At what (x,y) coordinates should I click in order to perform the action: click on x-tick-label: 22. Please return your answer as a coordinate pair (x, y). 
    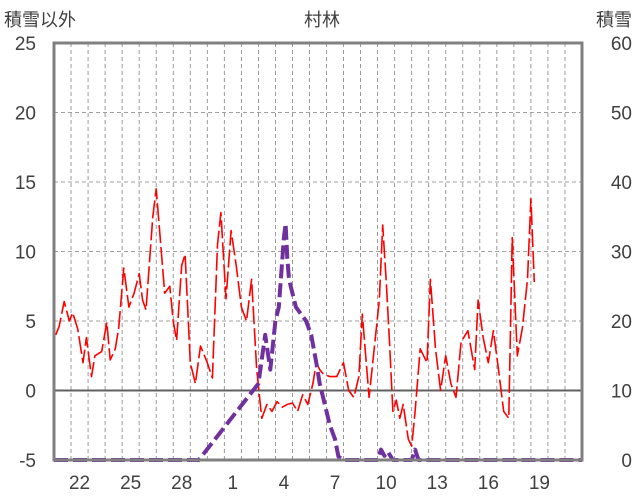
    Looking at the image, I should click on (79, 483).